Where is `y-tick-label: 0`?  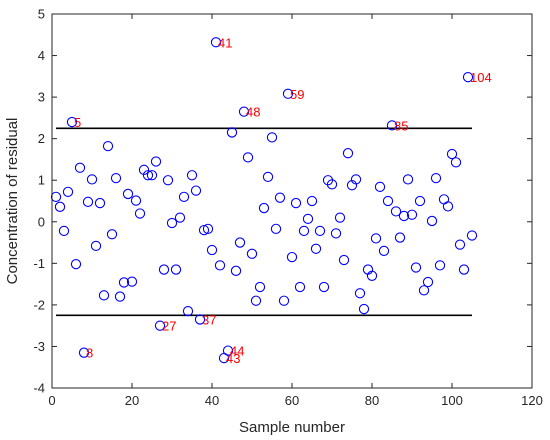
y-tick-label: 0 is located at coordinates (41, 221).